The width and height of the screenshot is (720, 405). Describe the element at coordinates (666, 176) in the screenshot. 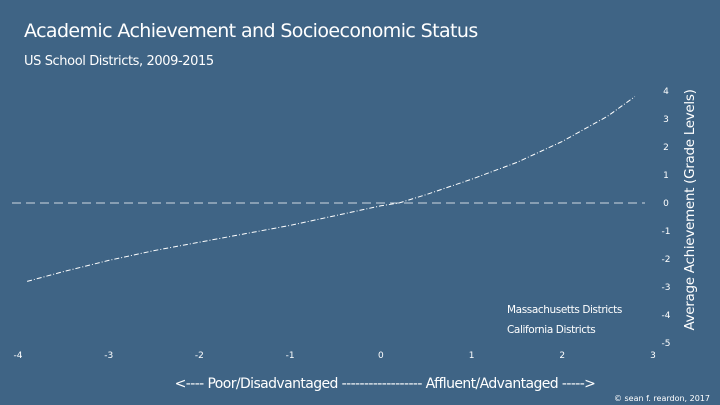

I see `y-tick-label: 1` at that location.